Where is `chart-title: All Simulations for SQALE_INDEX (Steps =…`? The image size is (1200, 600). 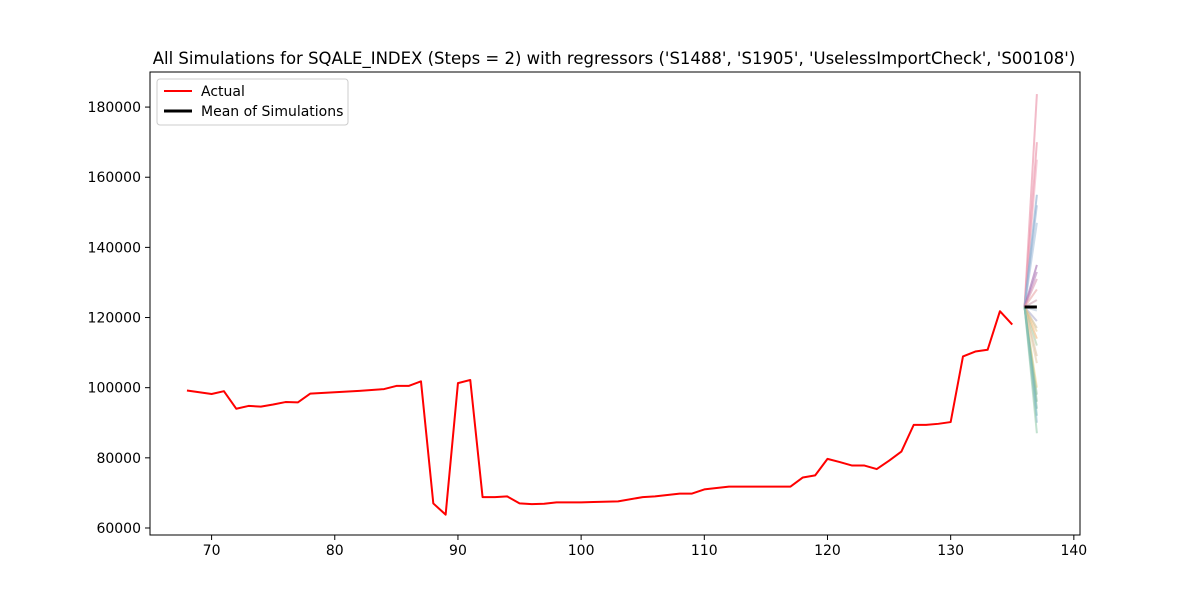
chart-title: All Simulations for SQALE_INDEX (Steps =… is located at coordinates (614, 59).